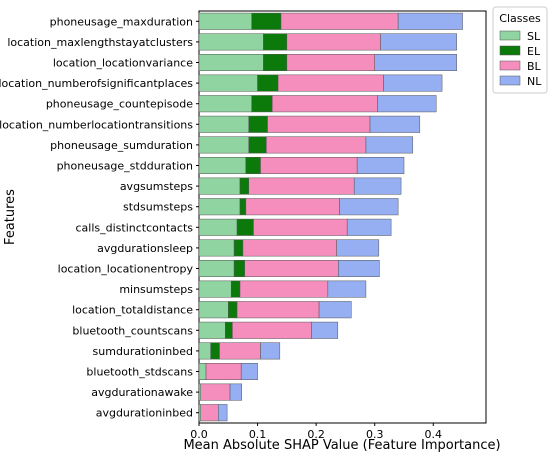 Image resolution: width=550 pixels, height=456 pixels. What do you see at coordinates (139, 372) in the screenshot?
I see `y-tick-label: bluetooth_stdscans` at bounding box center [139, 372].